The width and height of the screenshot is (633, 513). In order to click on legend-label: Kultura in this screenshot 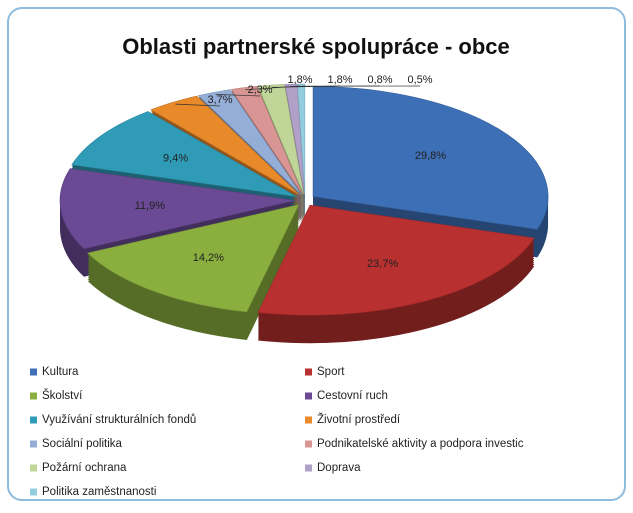, I will do `click(60, 372)`.